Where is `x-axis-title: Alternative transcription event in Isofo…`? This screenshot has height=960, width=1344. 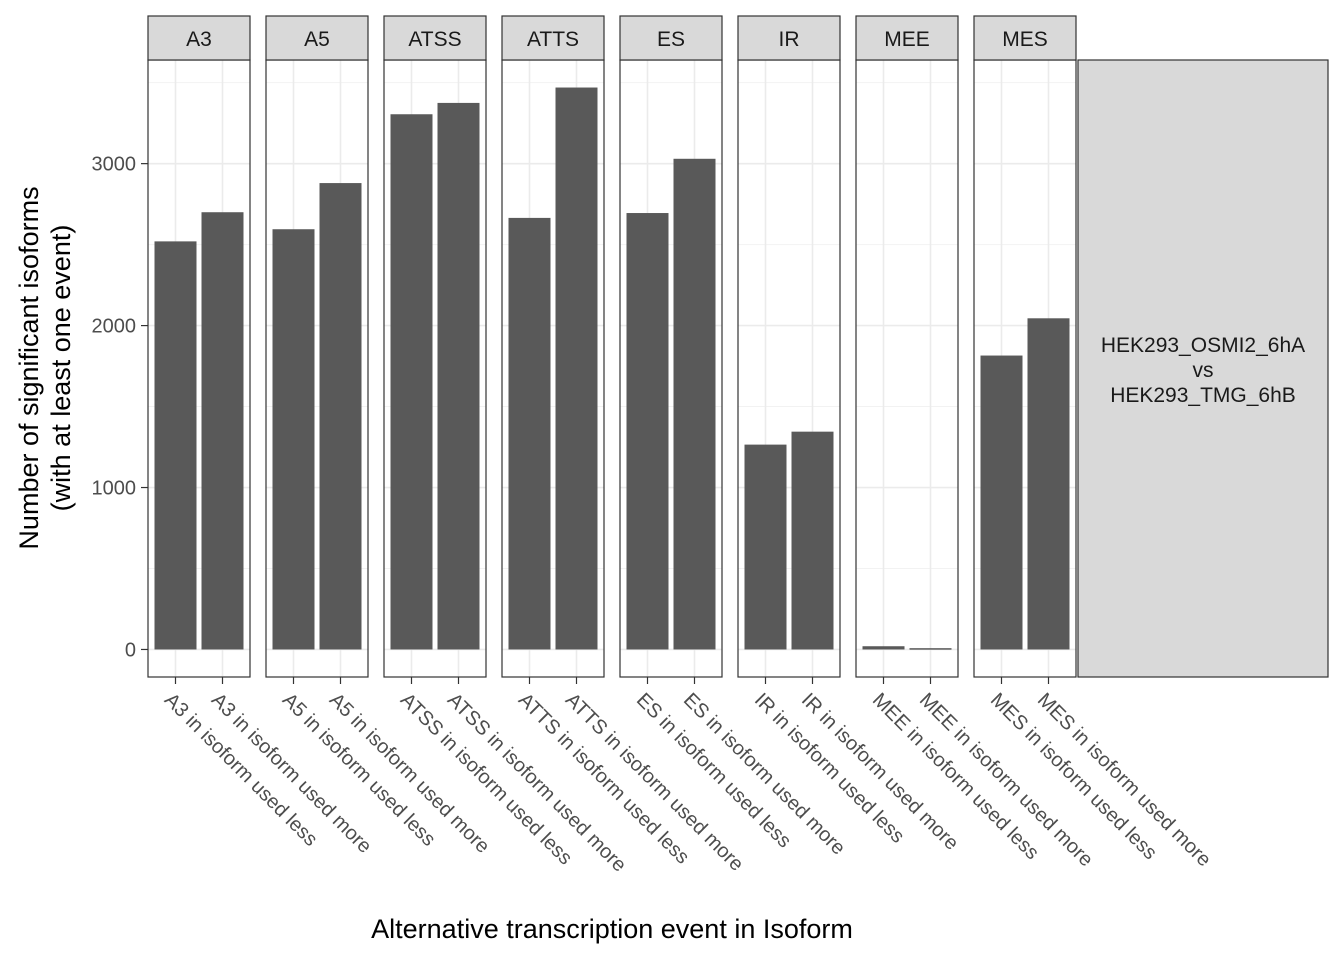 x-axis-title: Alternative transcription event in Isofo… is located at coordinates (612, 929).